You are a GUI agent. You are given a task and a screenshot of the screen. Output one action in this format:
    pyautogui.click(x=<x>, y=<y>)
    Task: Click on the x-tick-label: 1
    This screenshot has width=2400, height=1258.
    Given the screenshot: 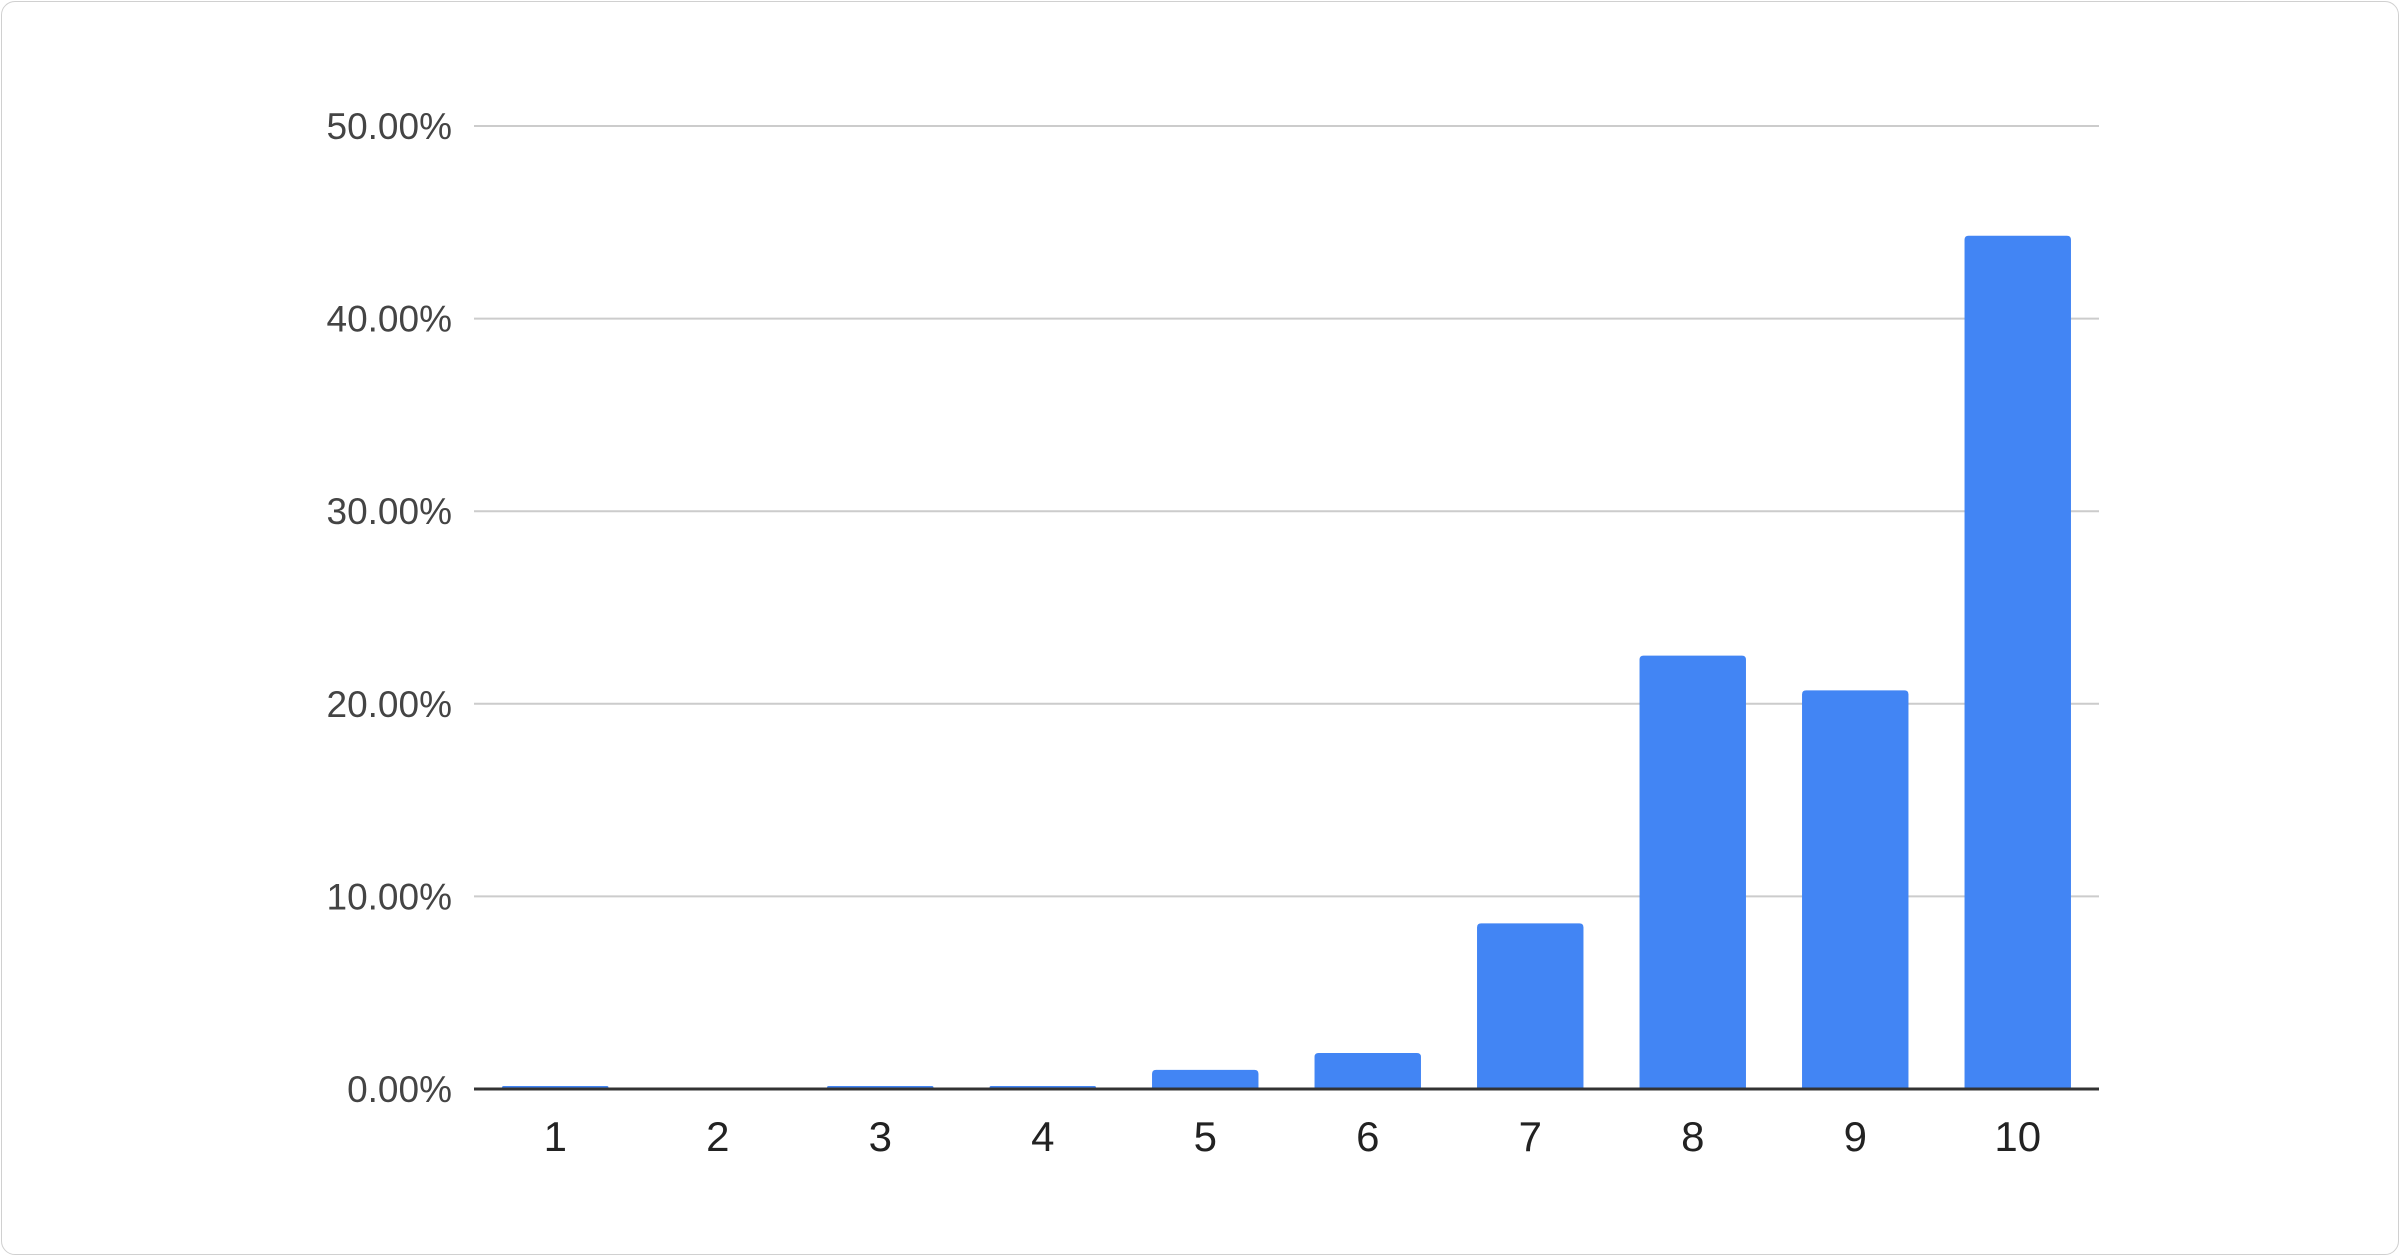 What is the action you would take?
    pyautogui.click(x=555, y=1136)
    